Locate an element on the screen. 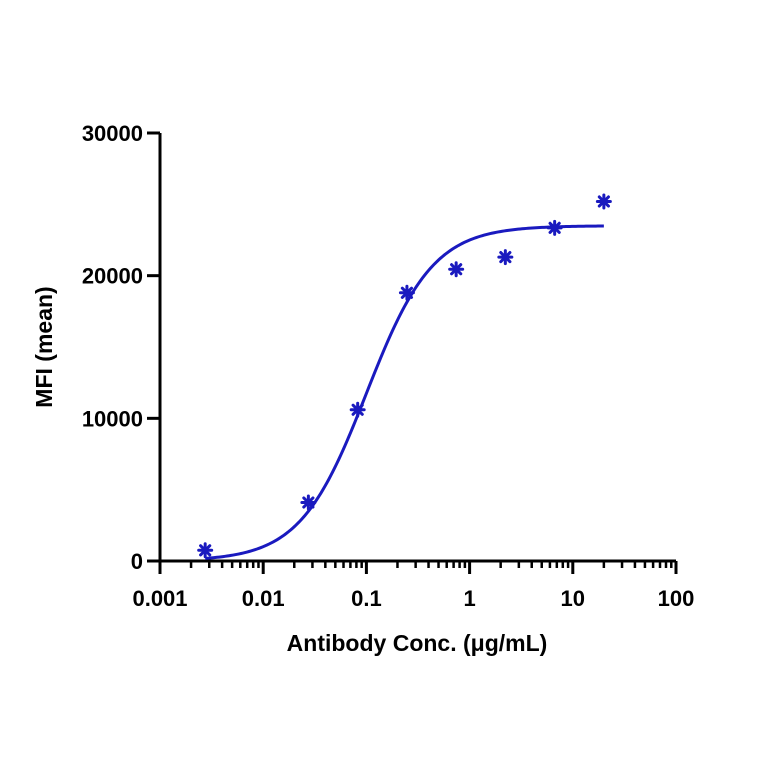  x-tick-label: 0.001 is located at coordinates (159, 598).